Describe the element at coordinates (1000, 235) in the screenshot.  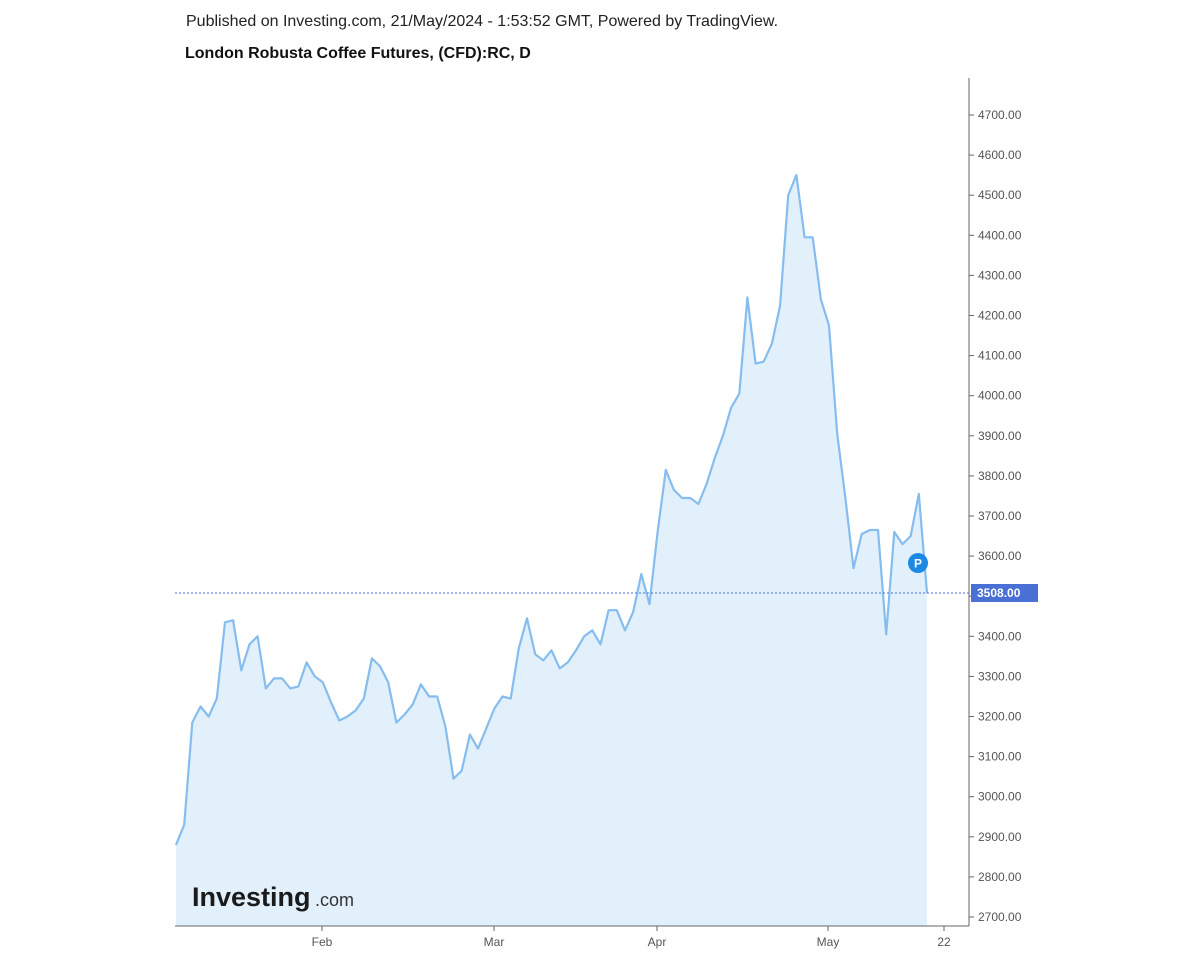
I see `y-tick-label: 4400.00` at that location.